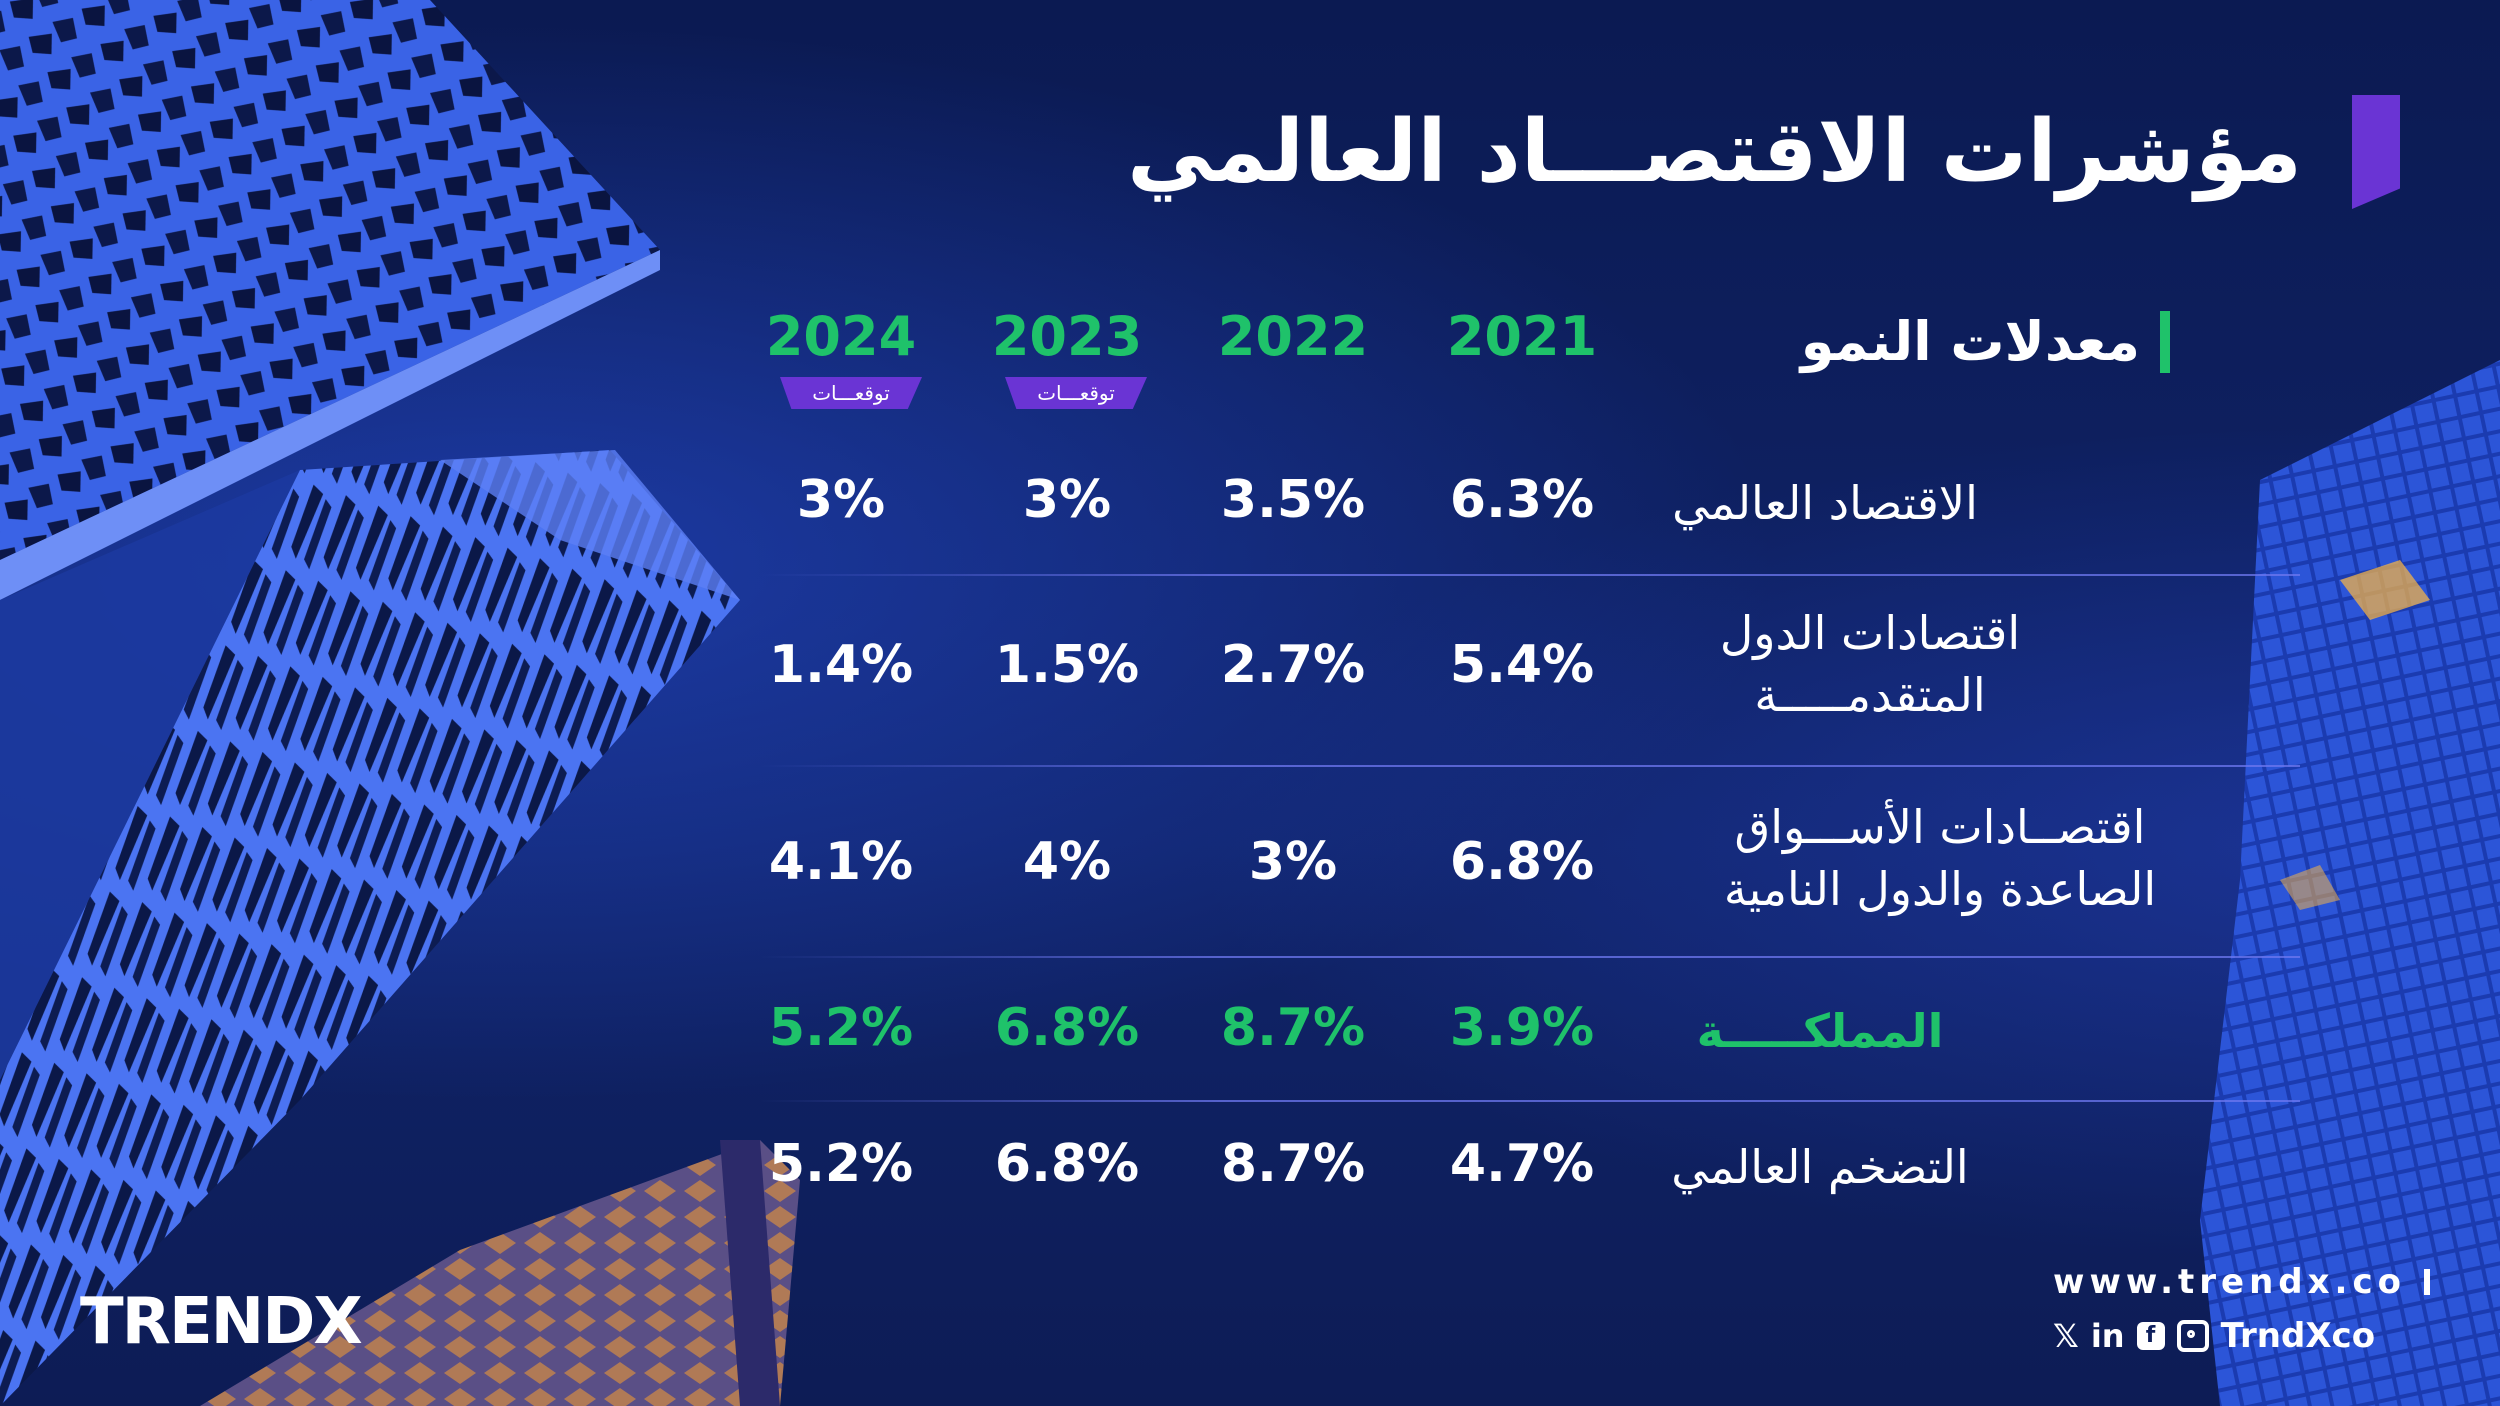 This screenshot has width=2500, height=1406. Describe the element at coordinates (1067, 336) in the screenshot. I see `column-year: 2023` at that location.